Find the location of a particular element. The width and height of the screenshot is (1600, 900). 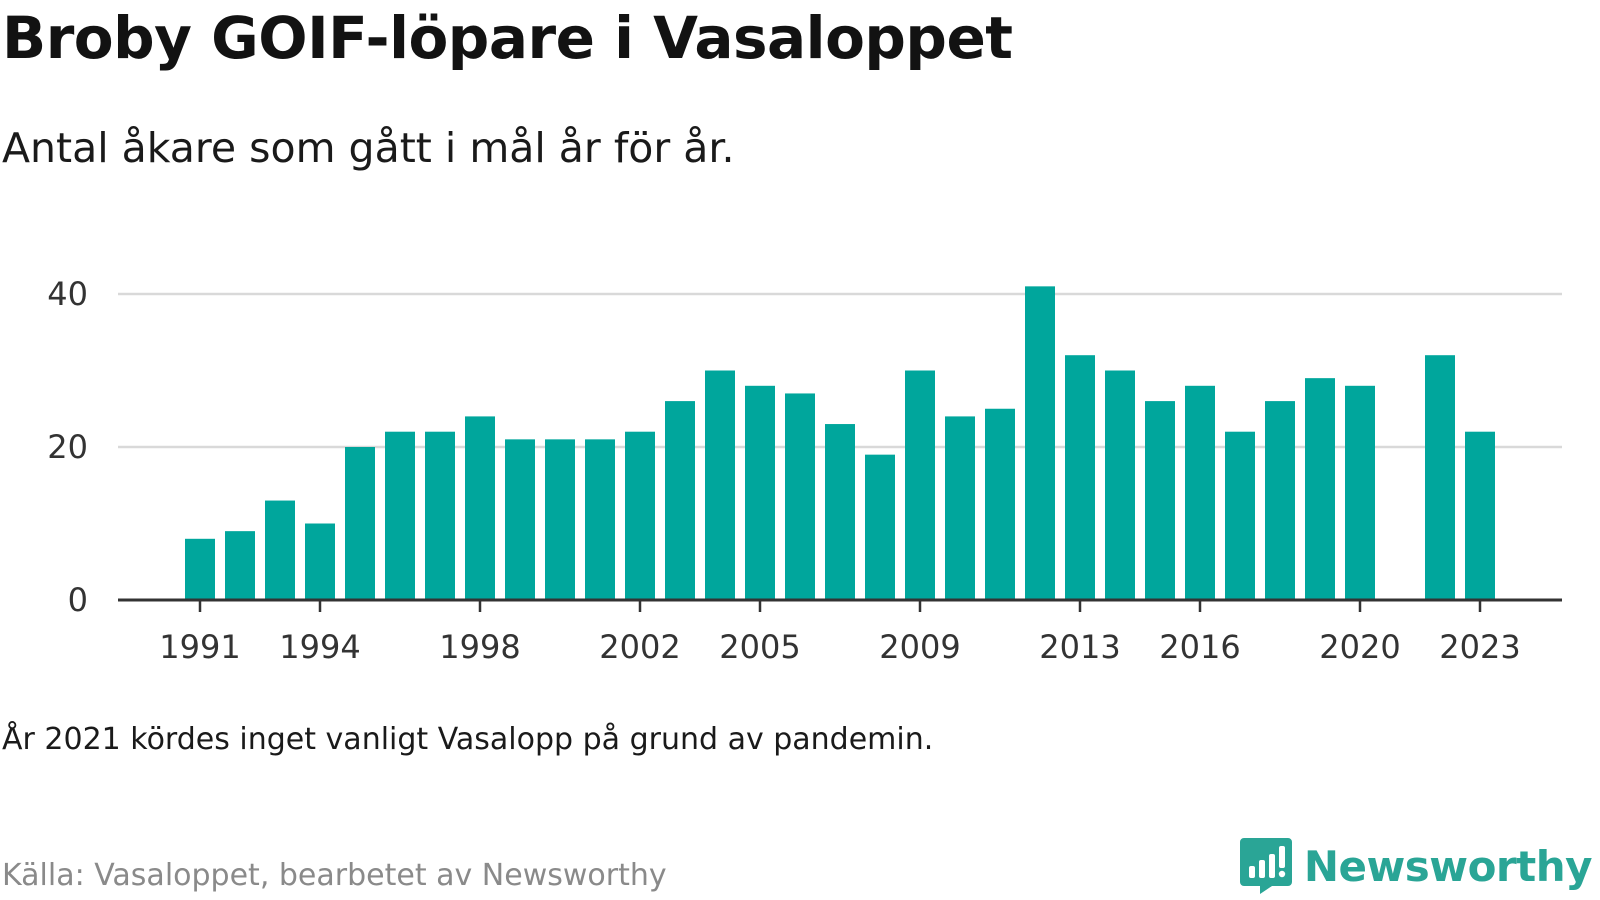

bar-1994 is located at coordinates (320, 561).